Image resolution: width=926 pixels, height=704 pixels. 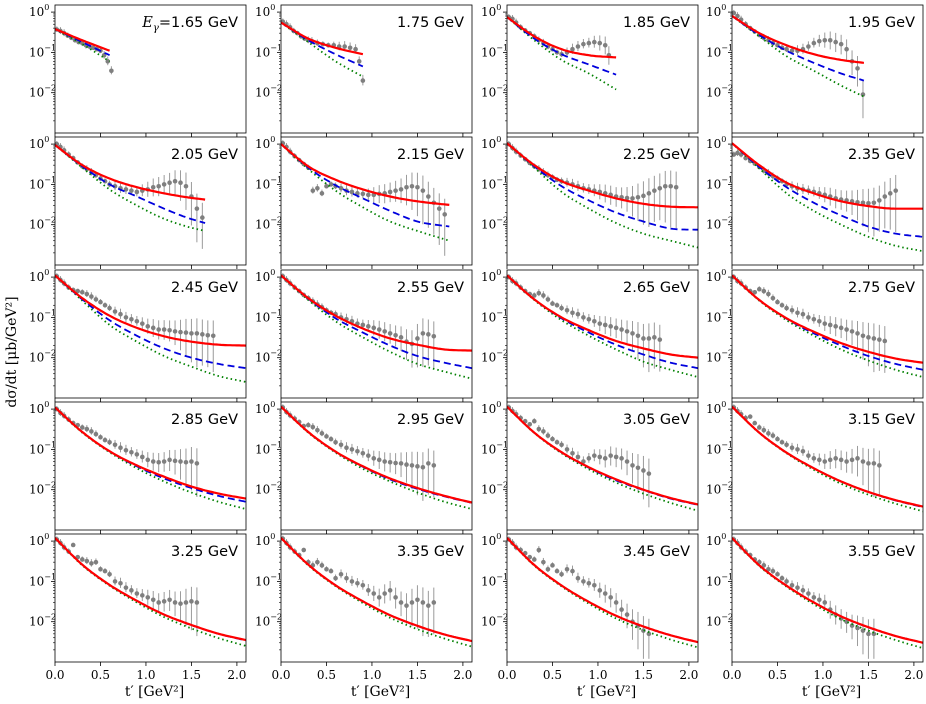 What do you see at coordinates (831, 692) in the screenshot?
I see `x-axis-label: t′ [GeV²]` at bounding box center [831, 692].